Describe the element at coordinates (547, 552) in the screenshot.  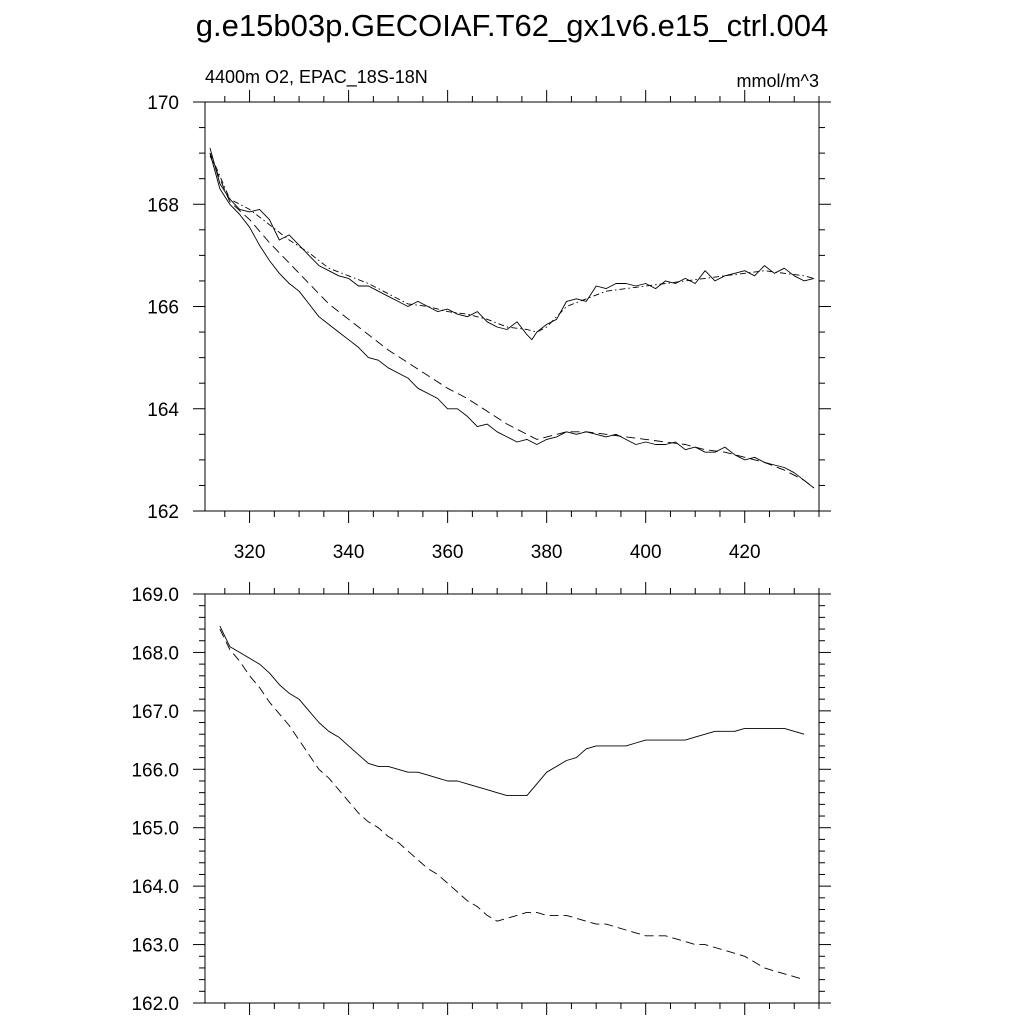
I see `x-tick-label: 380` at that location.